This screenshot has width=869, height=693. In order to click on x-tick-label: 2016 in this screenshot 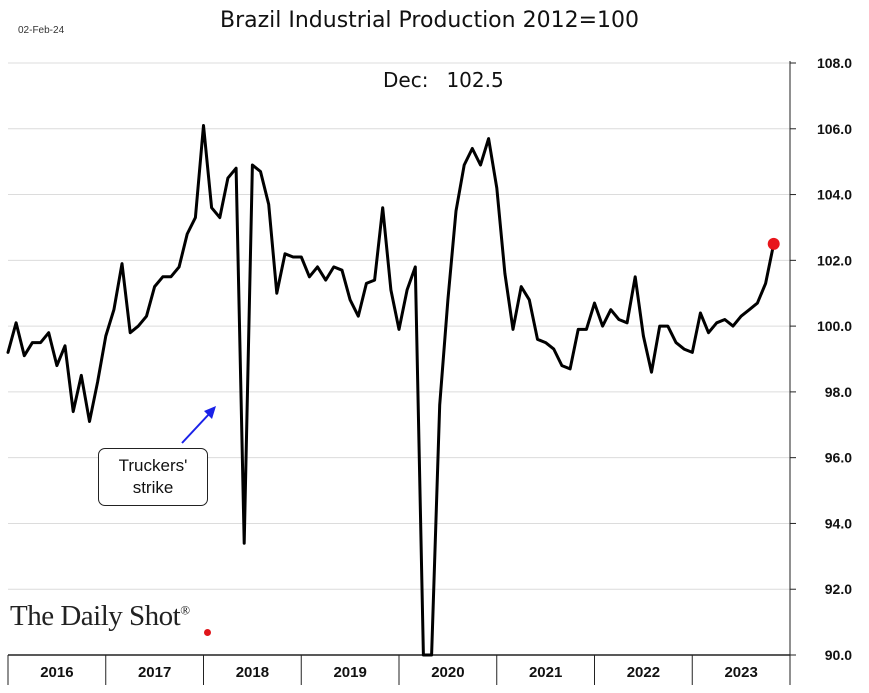, I will do `click(56, 672)`.